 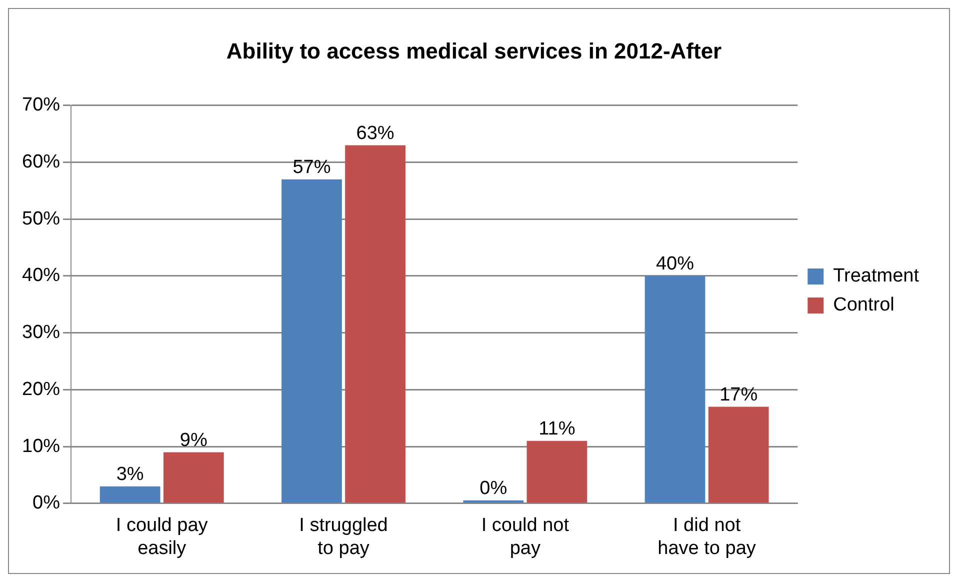 What do you see at coordinates (41, 389) in the screenshot?
I see `y-tick-label: 20%` at bounding box center [41, 389].